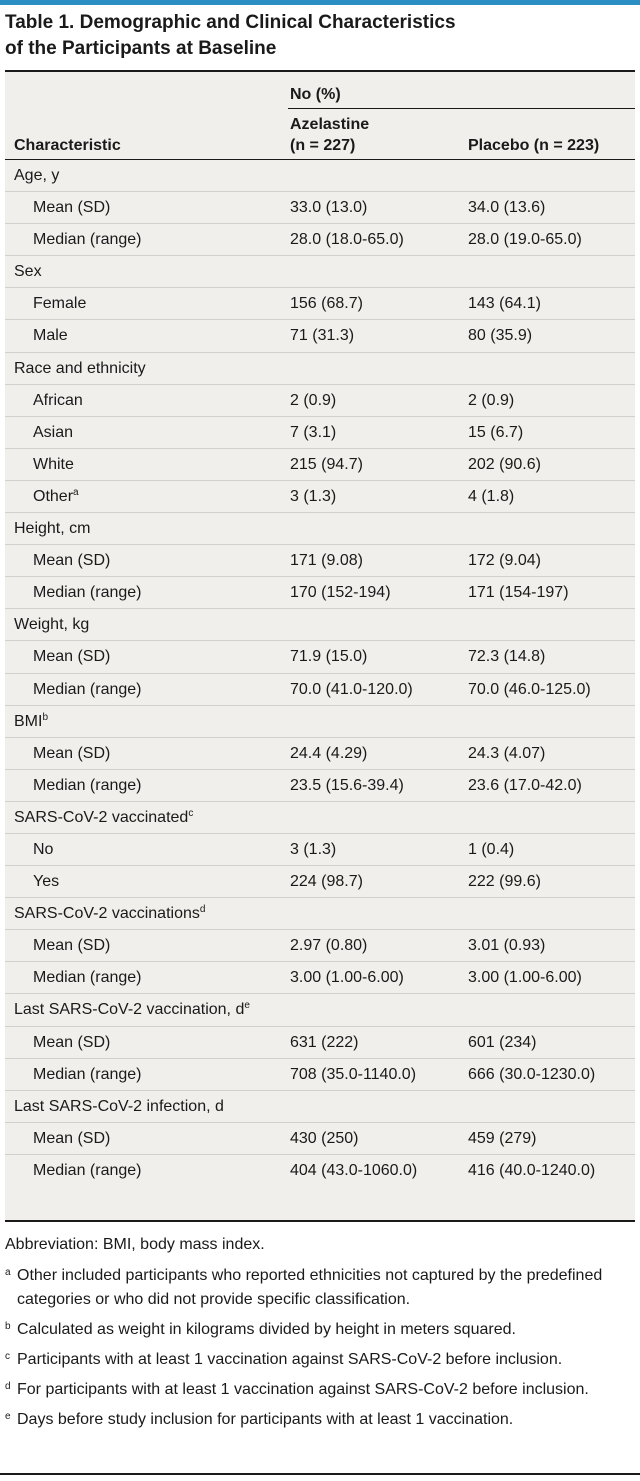 Image resolution: width=640 pixels, height=1481 pixels. I want to click on row-label: Female, so click(59, 304).